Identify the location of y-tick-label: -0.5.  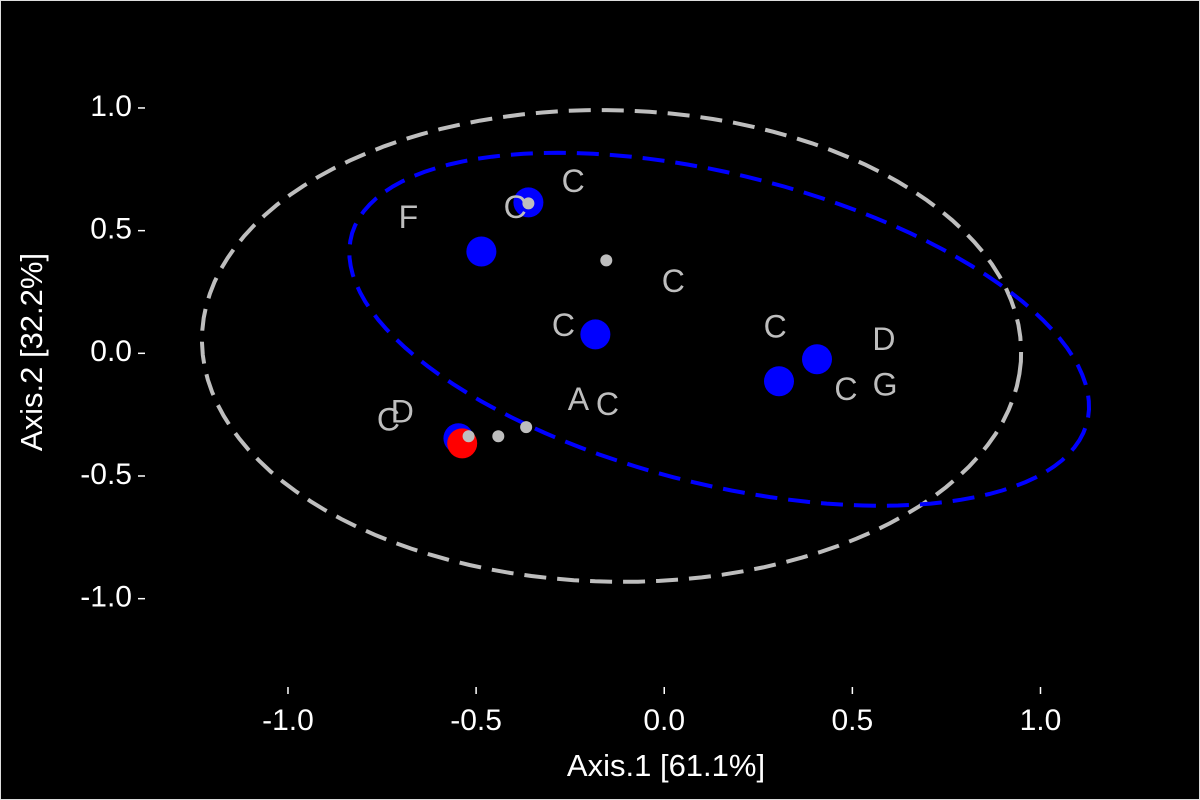
(106, 474).